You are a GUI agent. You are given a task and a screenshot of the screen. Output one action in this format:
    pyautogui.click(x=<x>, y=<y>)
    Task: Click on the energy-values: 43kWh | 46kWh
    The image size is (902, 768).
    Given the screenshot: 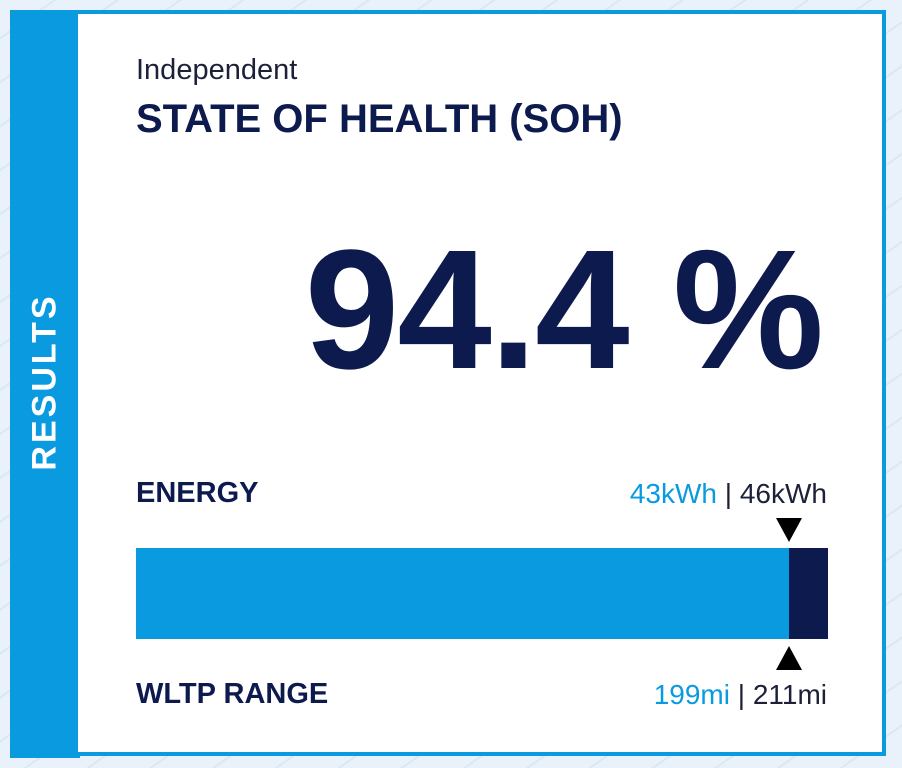 What is the action you would take?
    pyautogui.click(x=728, y=494)
    